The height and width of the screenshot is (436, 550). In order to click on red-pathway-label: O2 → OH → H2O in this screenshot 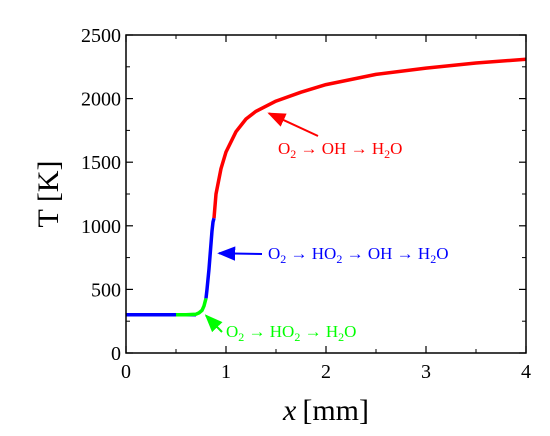, I will do `click(340, 150)`.